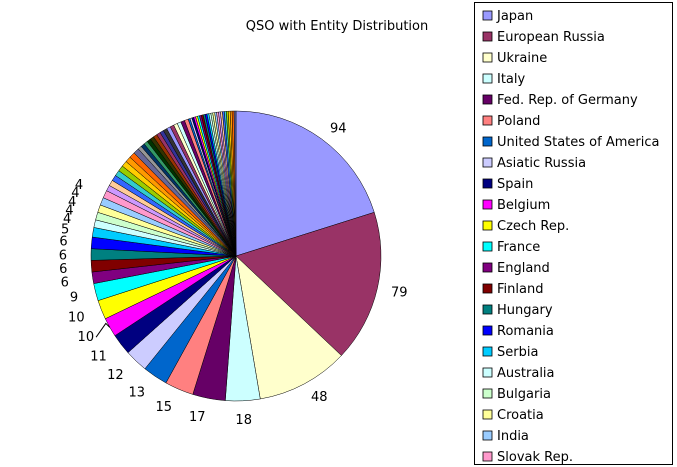 Image resolution: width=677 pixels, height=467 pixels. Describe the element at coordinates (98, 356) in the screenshot. I see `data-label: 11` at that location.